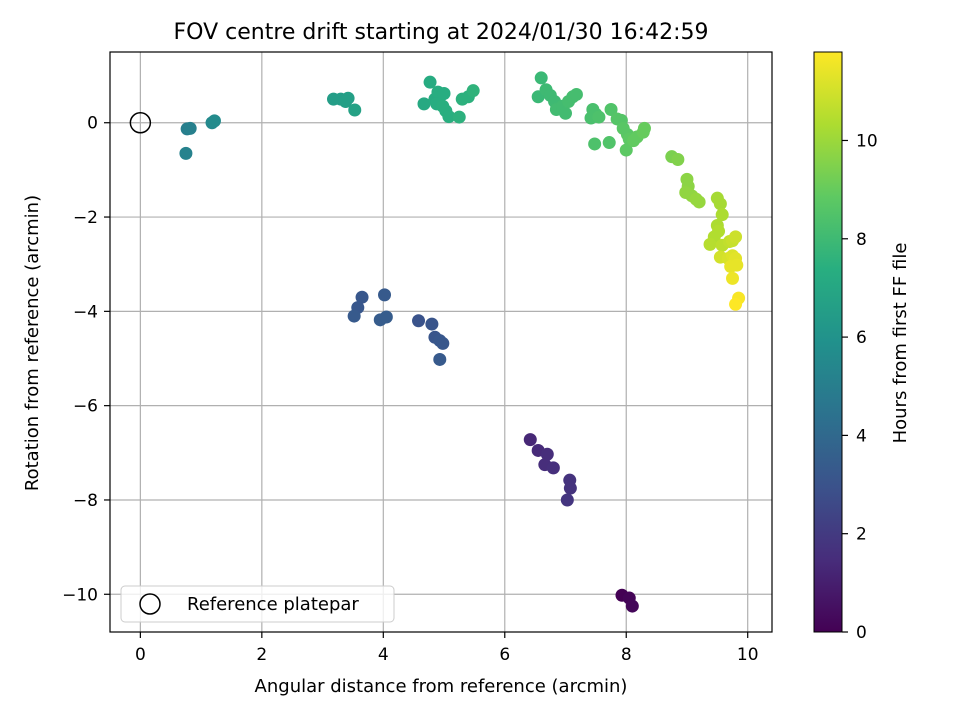 This screenshot has width=960, height=720. What do you see at coordinates (447, 648) in the screenshot?
I see `x-axis-ticks: 0 2 4 6 8 10` at bounding box center [447, 648].